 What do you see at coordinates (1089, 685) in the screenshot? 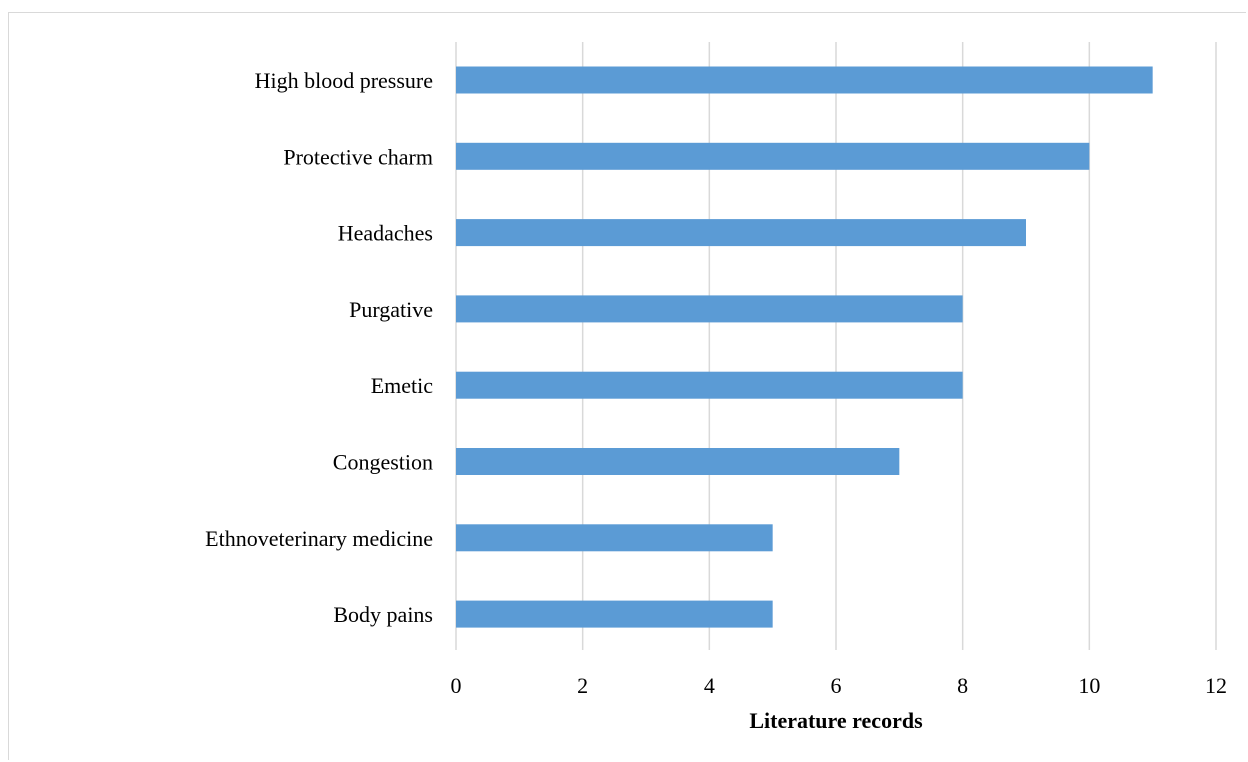
I see `x-tick-label: 10` at bounding box center [1089, 685].